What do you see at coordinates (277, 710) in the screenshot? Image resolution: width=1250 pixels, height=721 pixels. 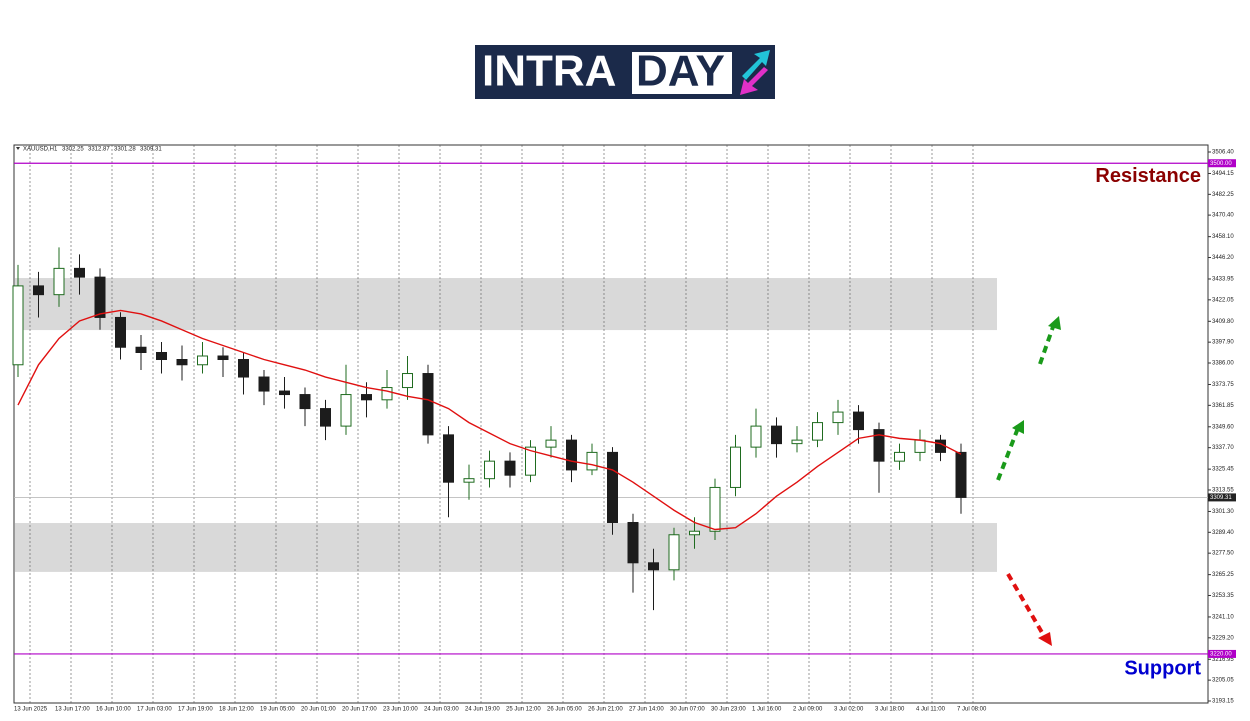 I see `x-tick-label: 19 Jun 05:00` at bounding box center [277, 710].